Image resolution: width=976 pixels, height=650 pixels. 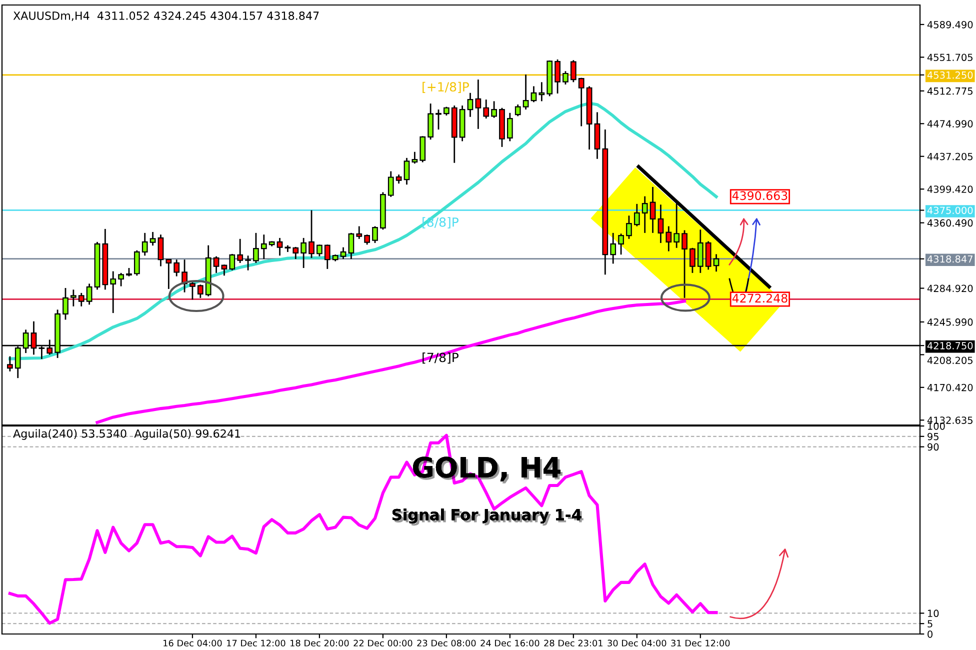 What do you see at coordinates (256, 643) in the screenshot?
I see `x-tick-label: 17 Dec 12:00` at bounding box center [256, 643].